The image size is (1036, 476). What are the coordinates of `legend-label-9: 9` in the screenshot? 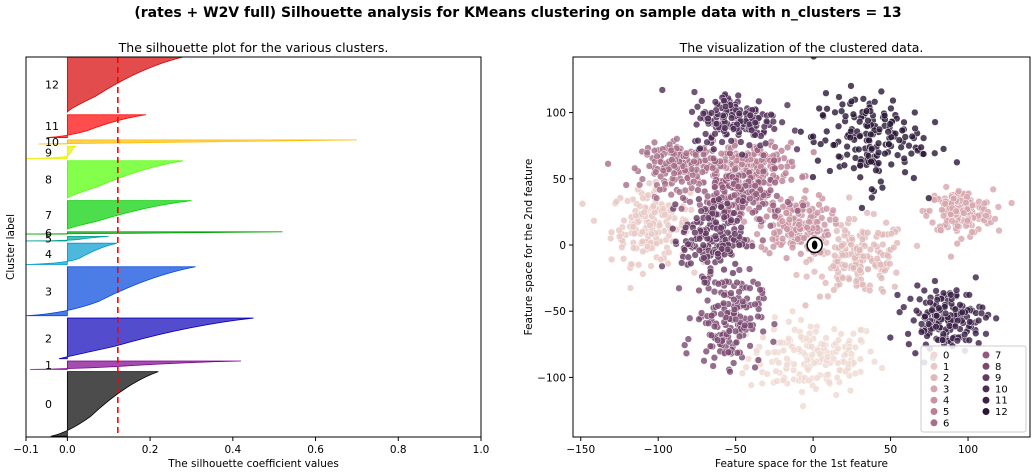 It's located at (998, 378).